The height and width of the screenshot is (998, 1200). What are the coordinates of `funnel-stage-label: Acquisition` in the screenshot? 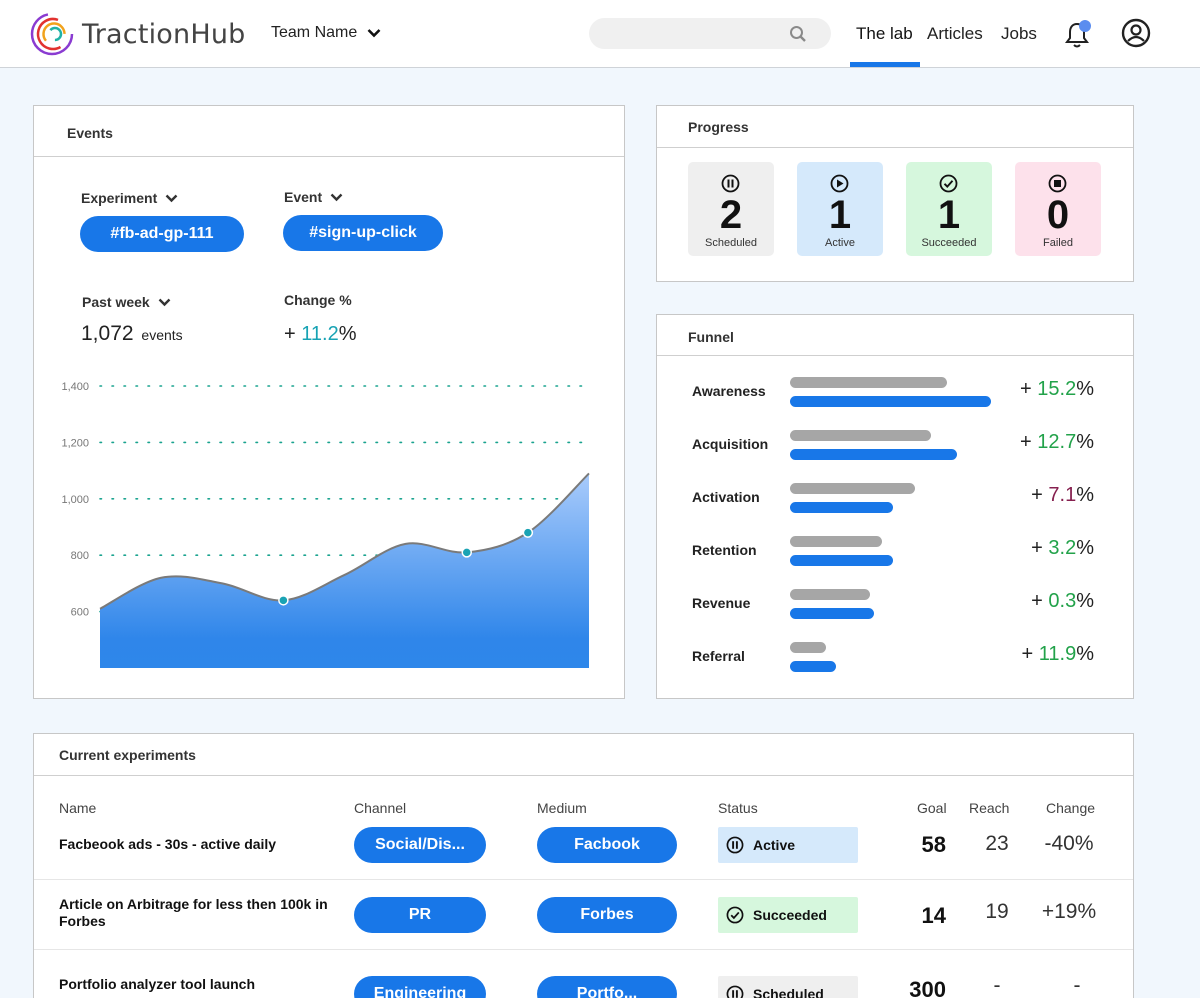 It's located at (730, 444).